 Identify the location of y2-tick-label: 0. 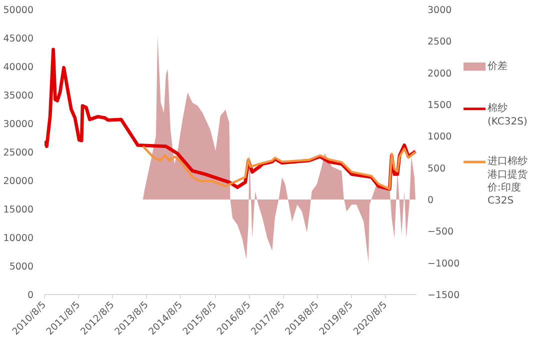
(431, 200).